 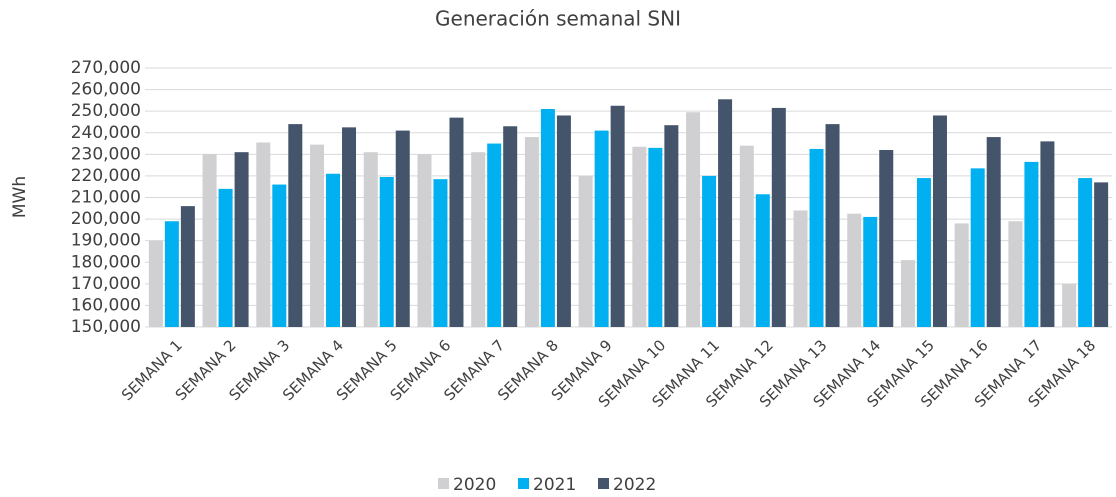 What do you see at coordinates (106, 327) in the screenshot?
I see `y-tick-label: 150,000` at bounding box center [106, 327].